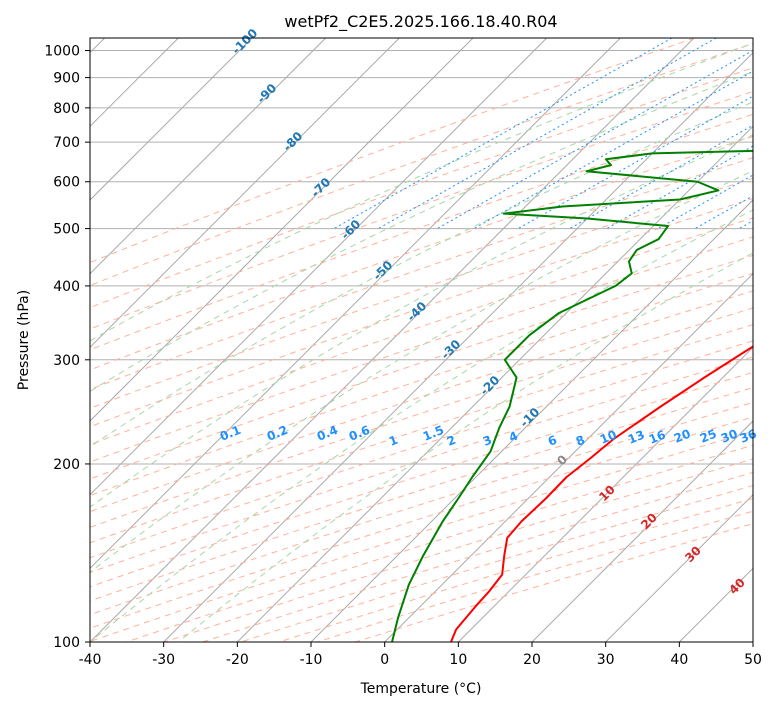  I want to click on x-tick-label: 10, so click(458, 660).